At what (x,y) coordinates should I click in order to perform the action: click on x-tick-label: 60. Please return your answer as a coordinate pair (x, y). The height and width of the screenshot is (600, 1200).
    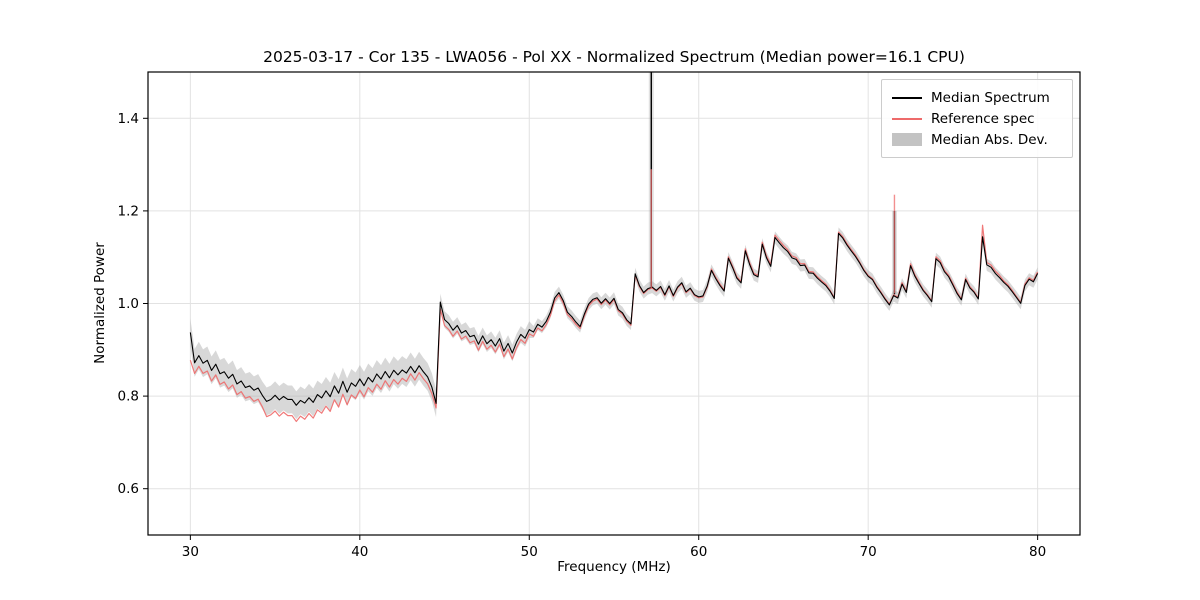
    Looking at the image, I should click on (698, 552).